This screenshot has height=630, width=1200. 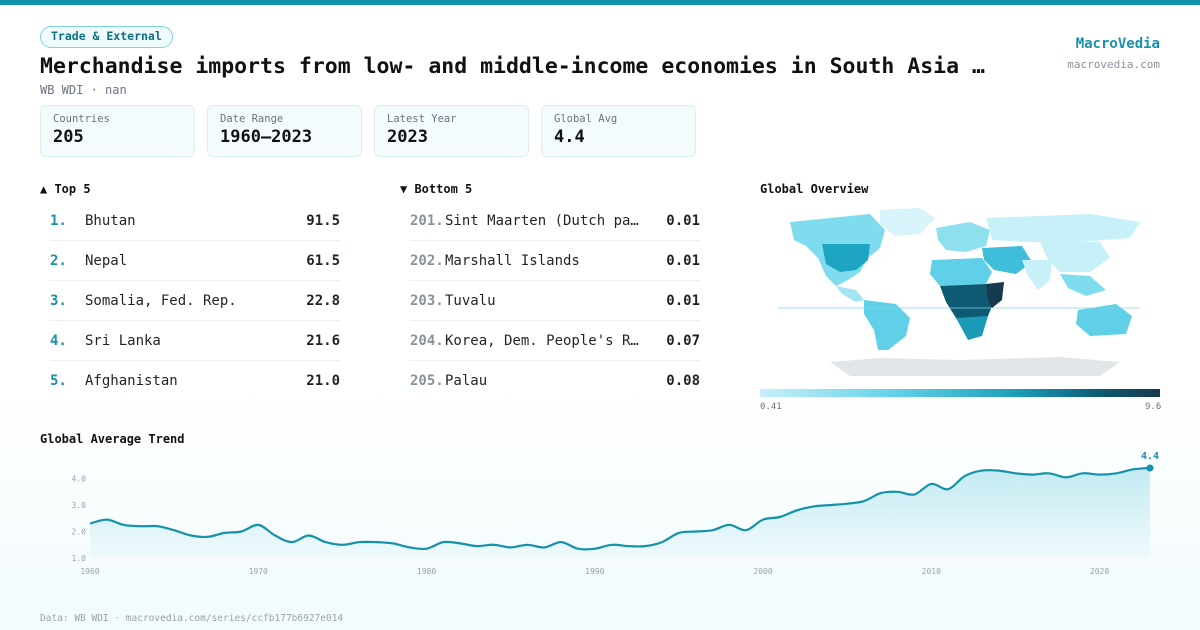 What do you see at coordinates (106, 37) in the screenshot?
I see `category-badge: Trade & External` at bounding box center [106, 37].